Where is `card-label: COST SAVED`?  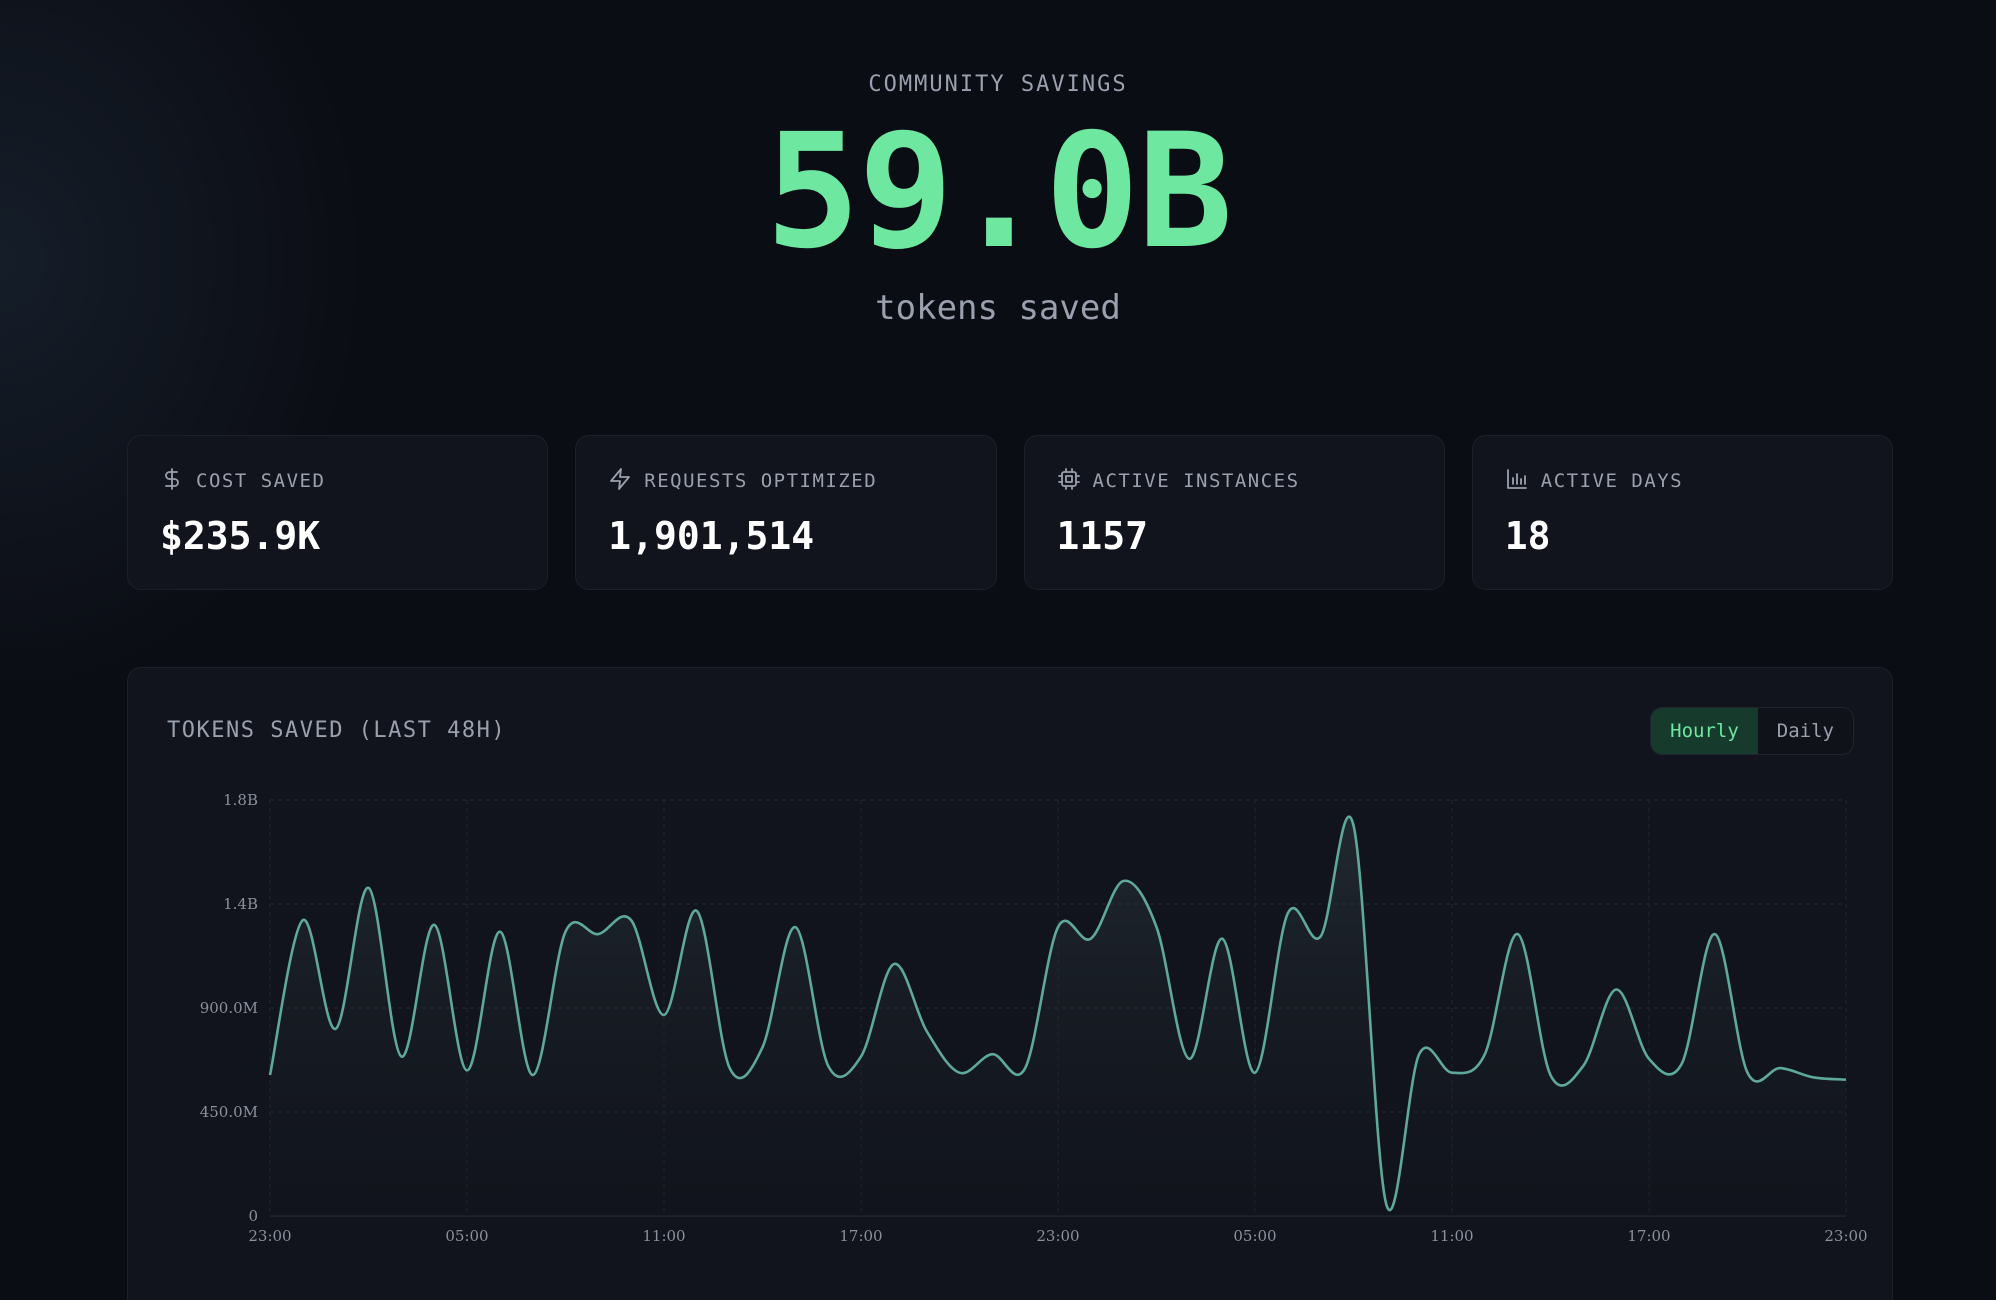
card-label: COST SAVED is located at coordinates (261, 481).